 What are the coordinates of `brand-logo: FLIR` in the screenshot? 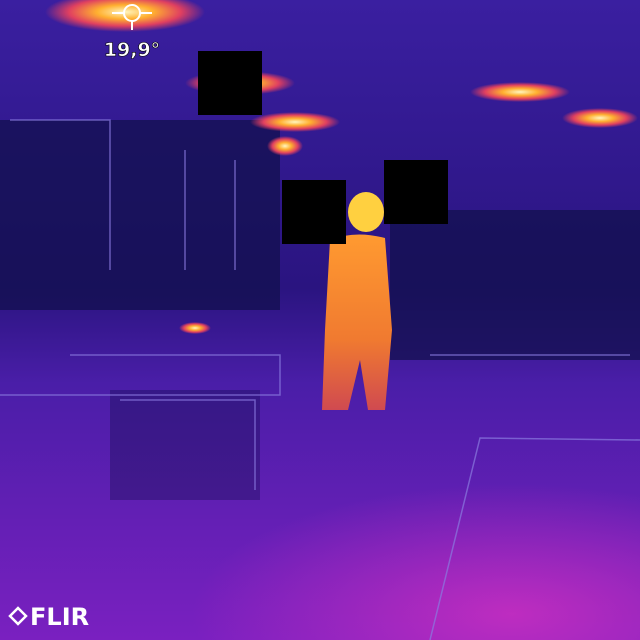 It's located at (59, 617).